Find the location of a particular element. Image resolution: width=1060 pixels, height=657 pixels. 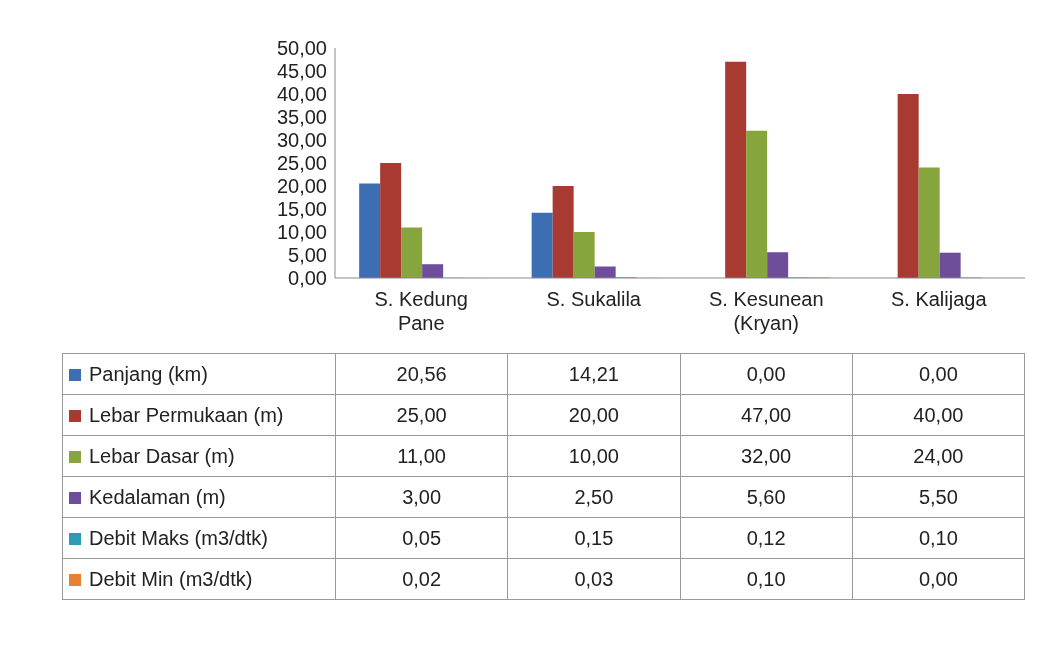

y-tick-label: 15,00 is located at coordinates (301, 209).